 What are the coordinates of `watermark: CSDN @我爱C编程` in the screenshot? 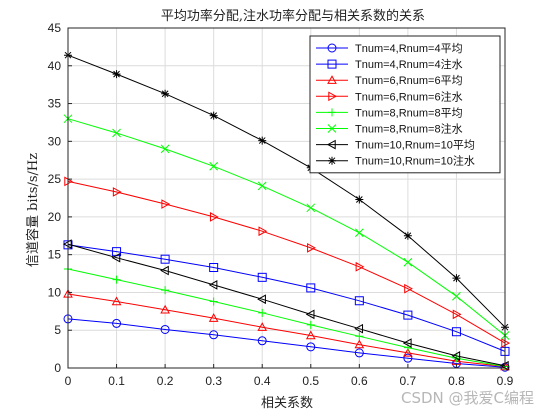 It's located at (467, 398).